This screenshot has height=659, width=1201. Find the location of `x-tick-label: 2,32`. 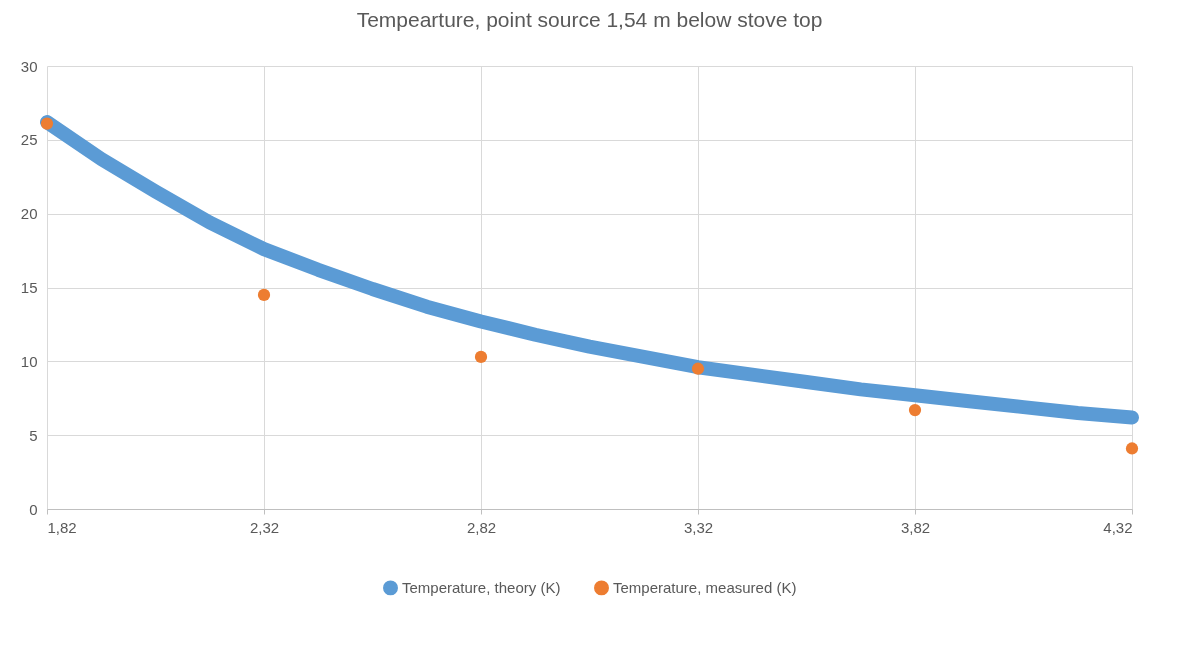

x-tick-label: 2,32 is located at coordinates (264, 527).